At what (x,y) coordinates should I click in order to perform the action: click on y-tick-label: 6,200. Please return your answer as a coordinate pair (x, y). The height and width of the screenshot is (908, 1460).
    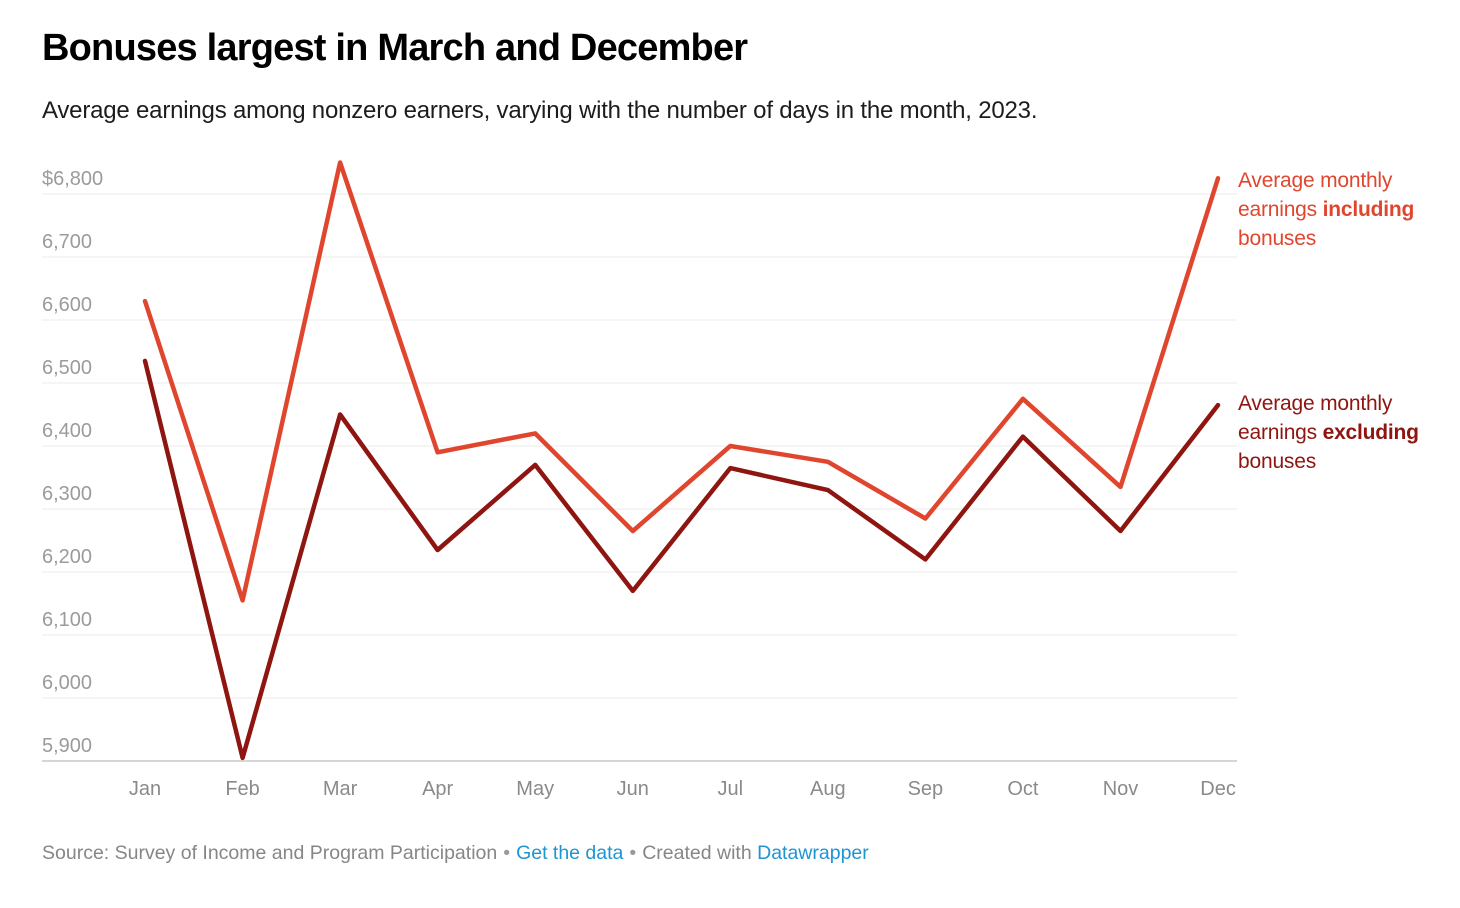
    Looking at the image, I should click on (67, 557).